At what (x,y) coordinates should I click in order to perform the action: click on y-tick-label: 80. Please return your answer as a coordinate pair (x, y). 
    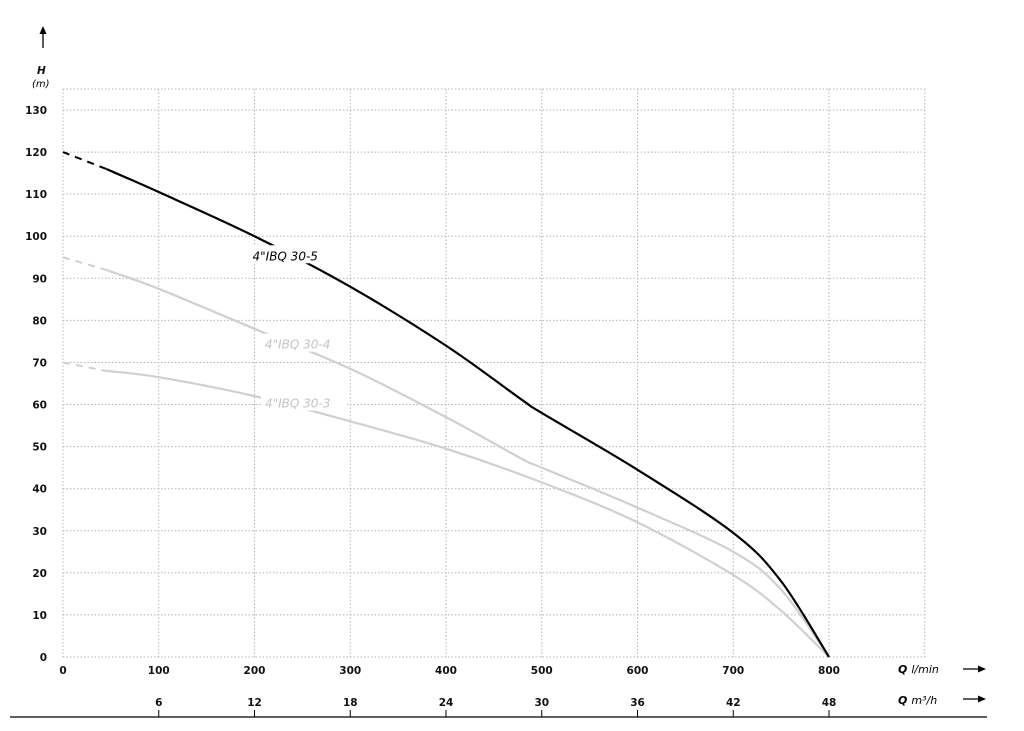
    Looking at the image, I should click on (39, 321).